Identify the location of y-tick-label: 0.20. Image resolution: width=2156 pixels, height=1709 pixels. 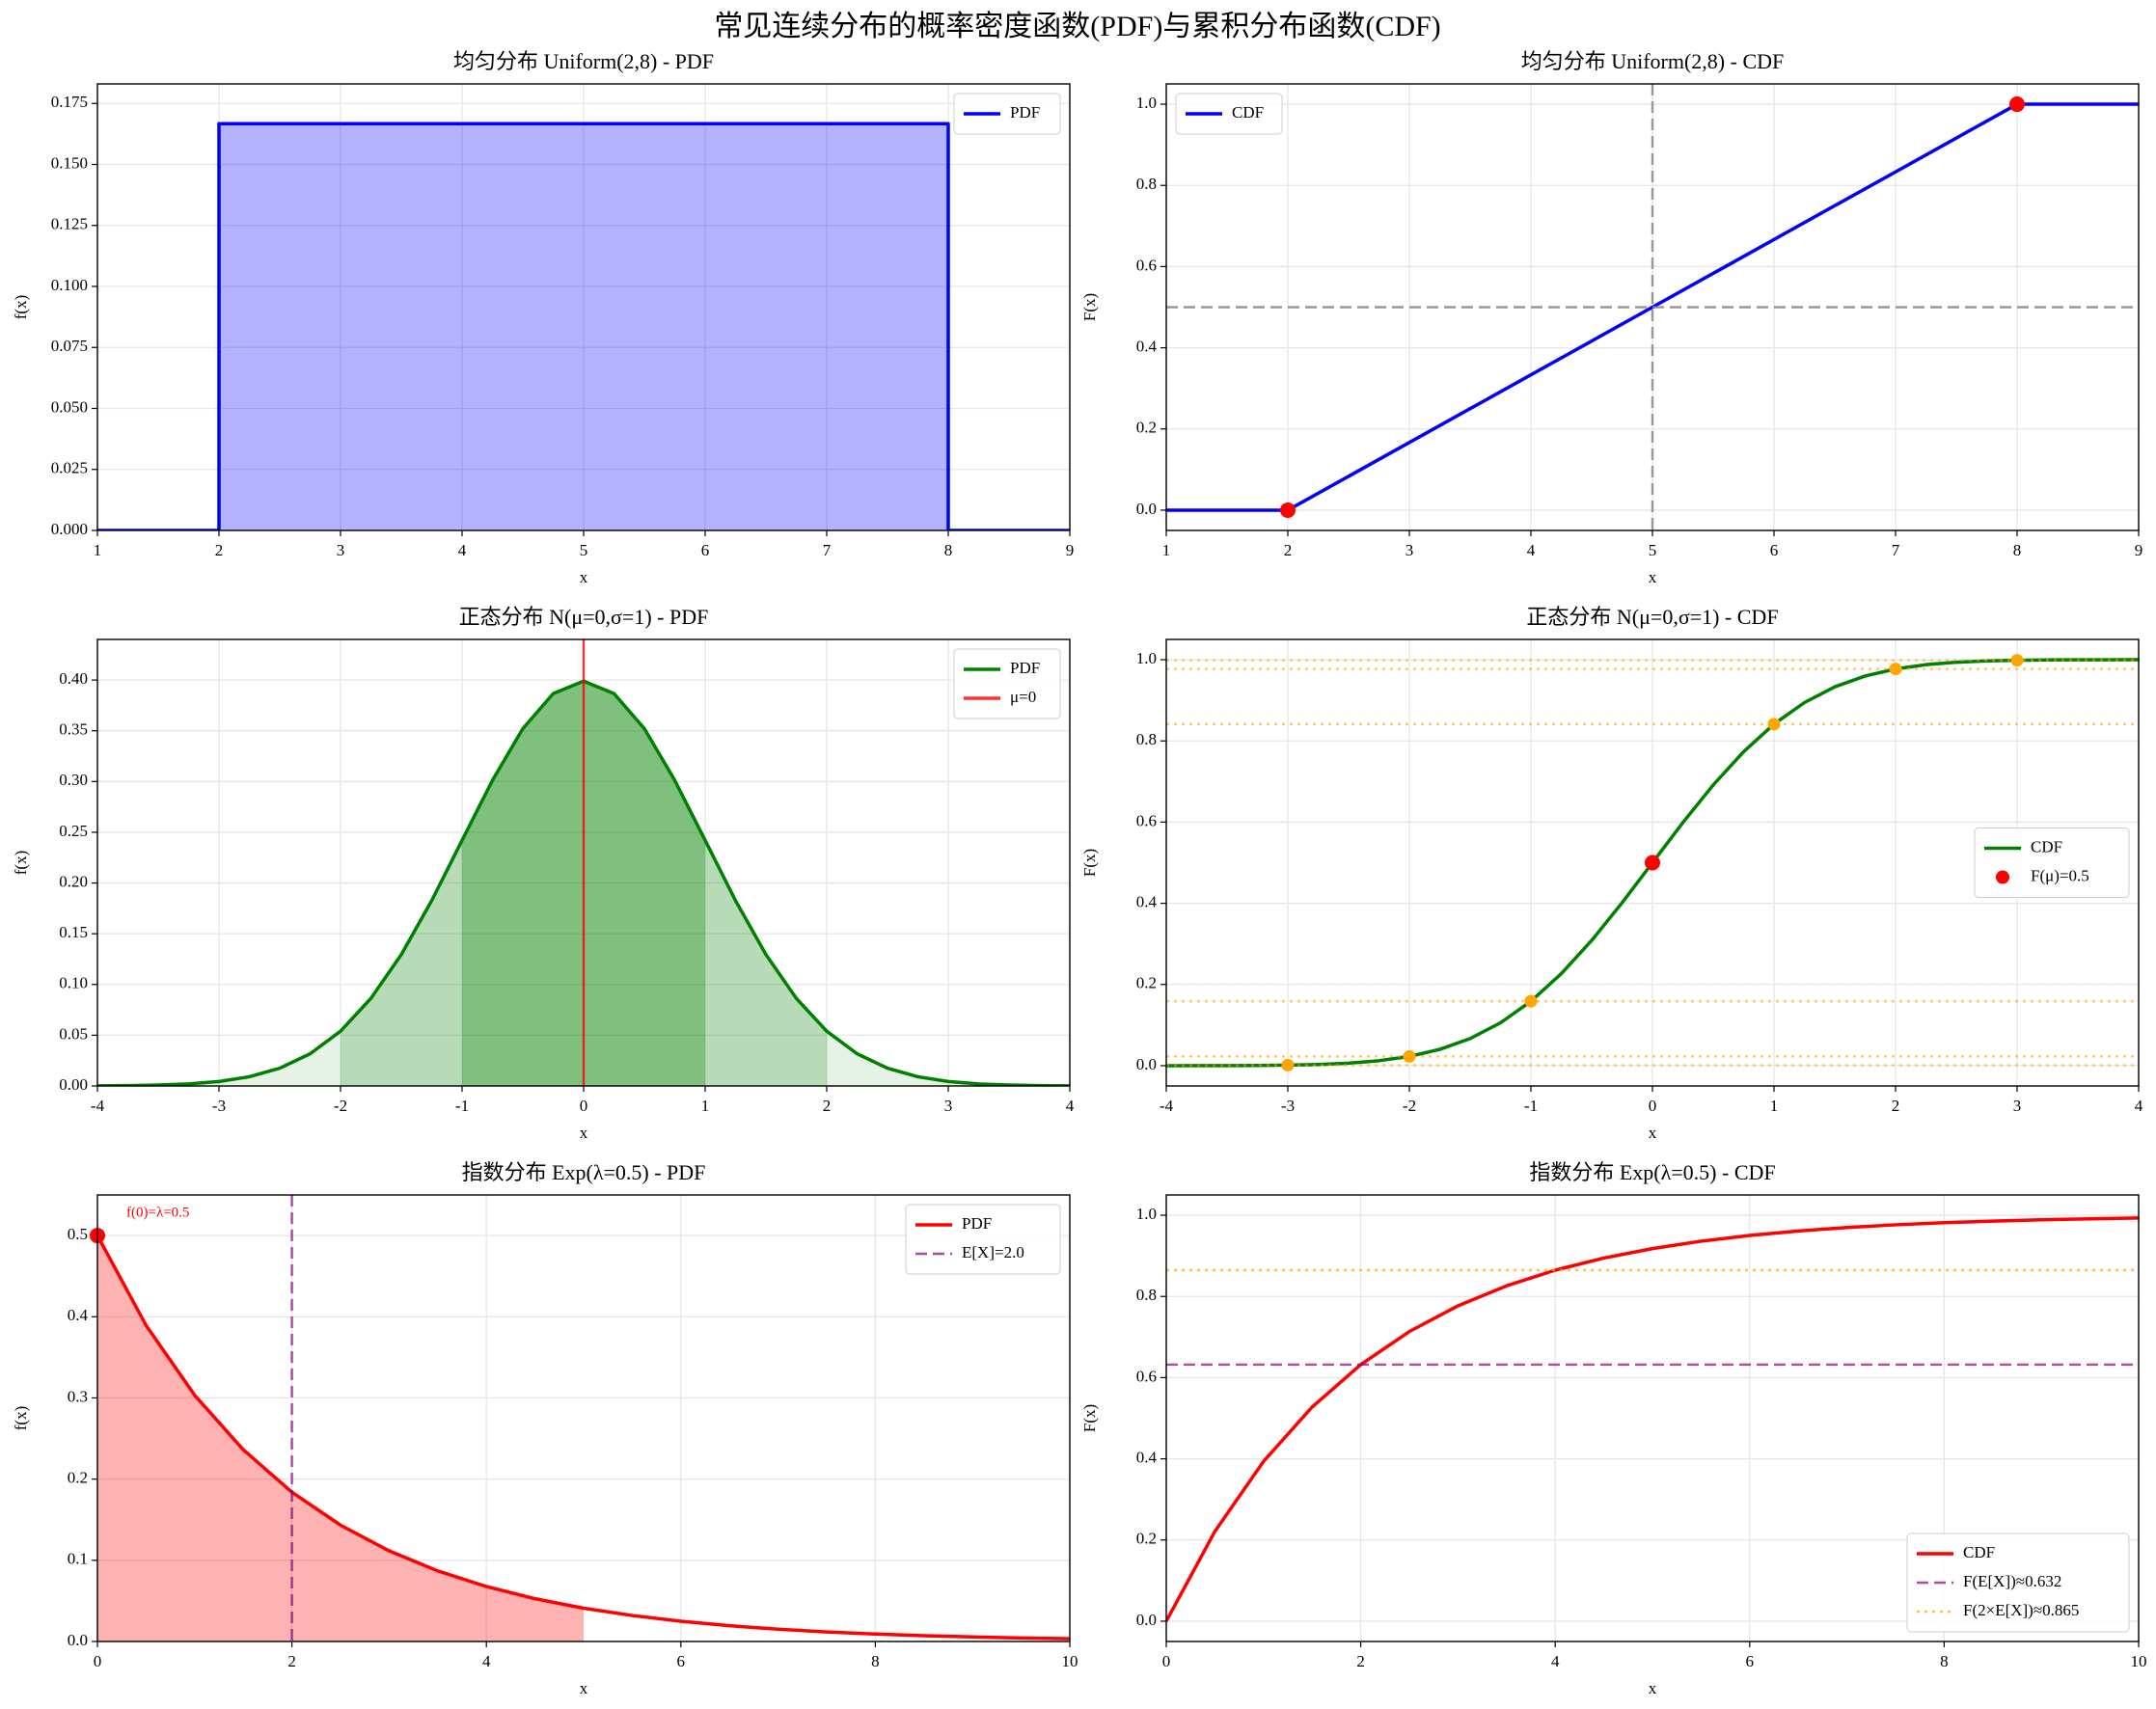
(73, 881).